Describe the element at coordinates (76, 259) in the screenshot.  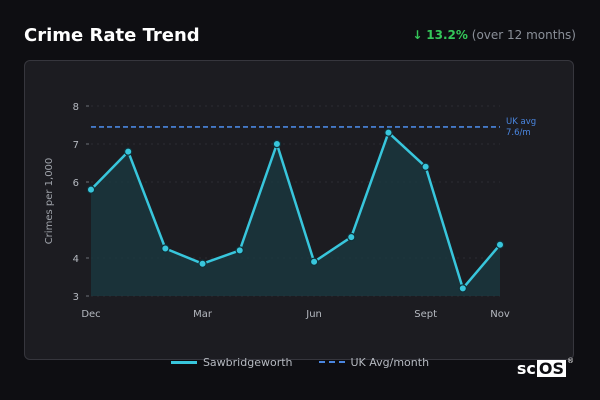
I see `y-tick-label: 4` at that location.